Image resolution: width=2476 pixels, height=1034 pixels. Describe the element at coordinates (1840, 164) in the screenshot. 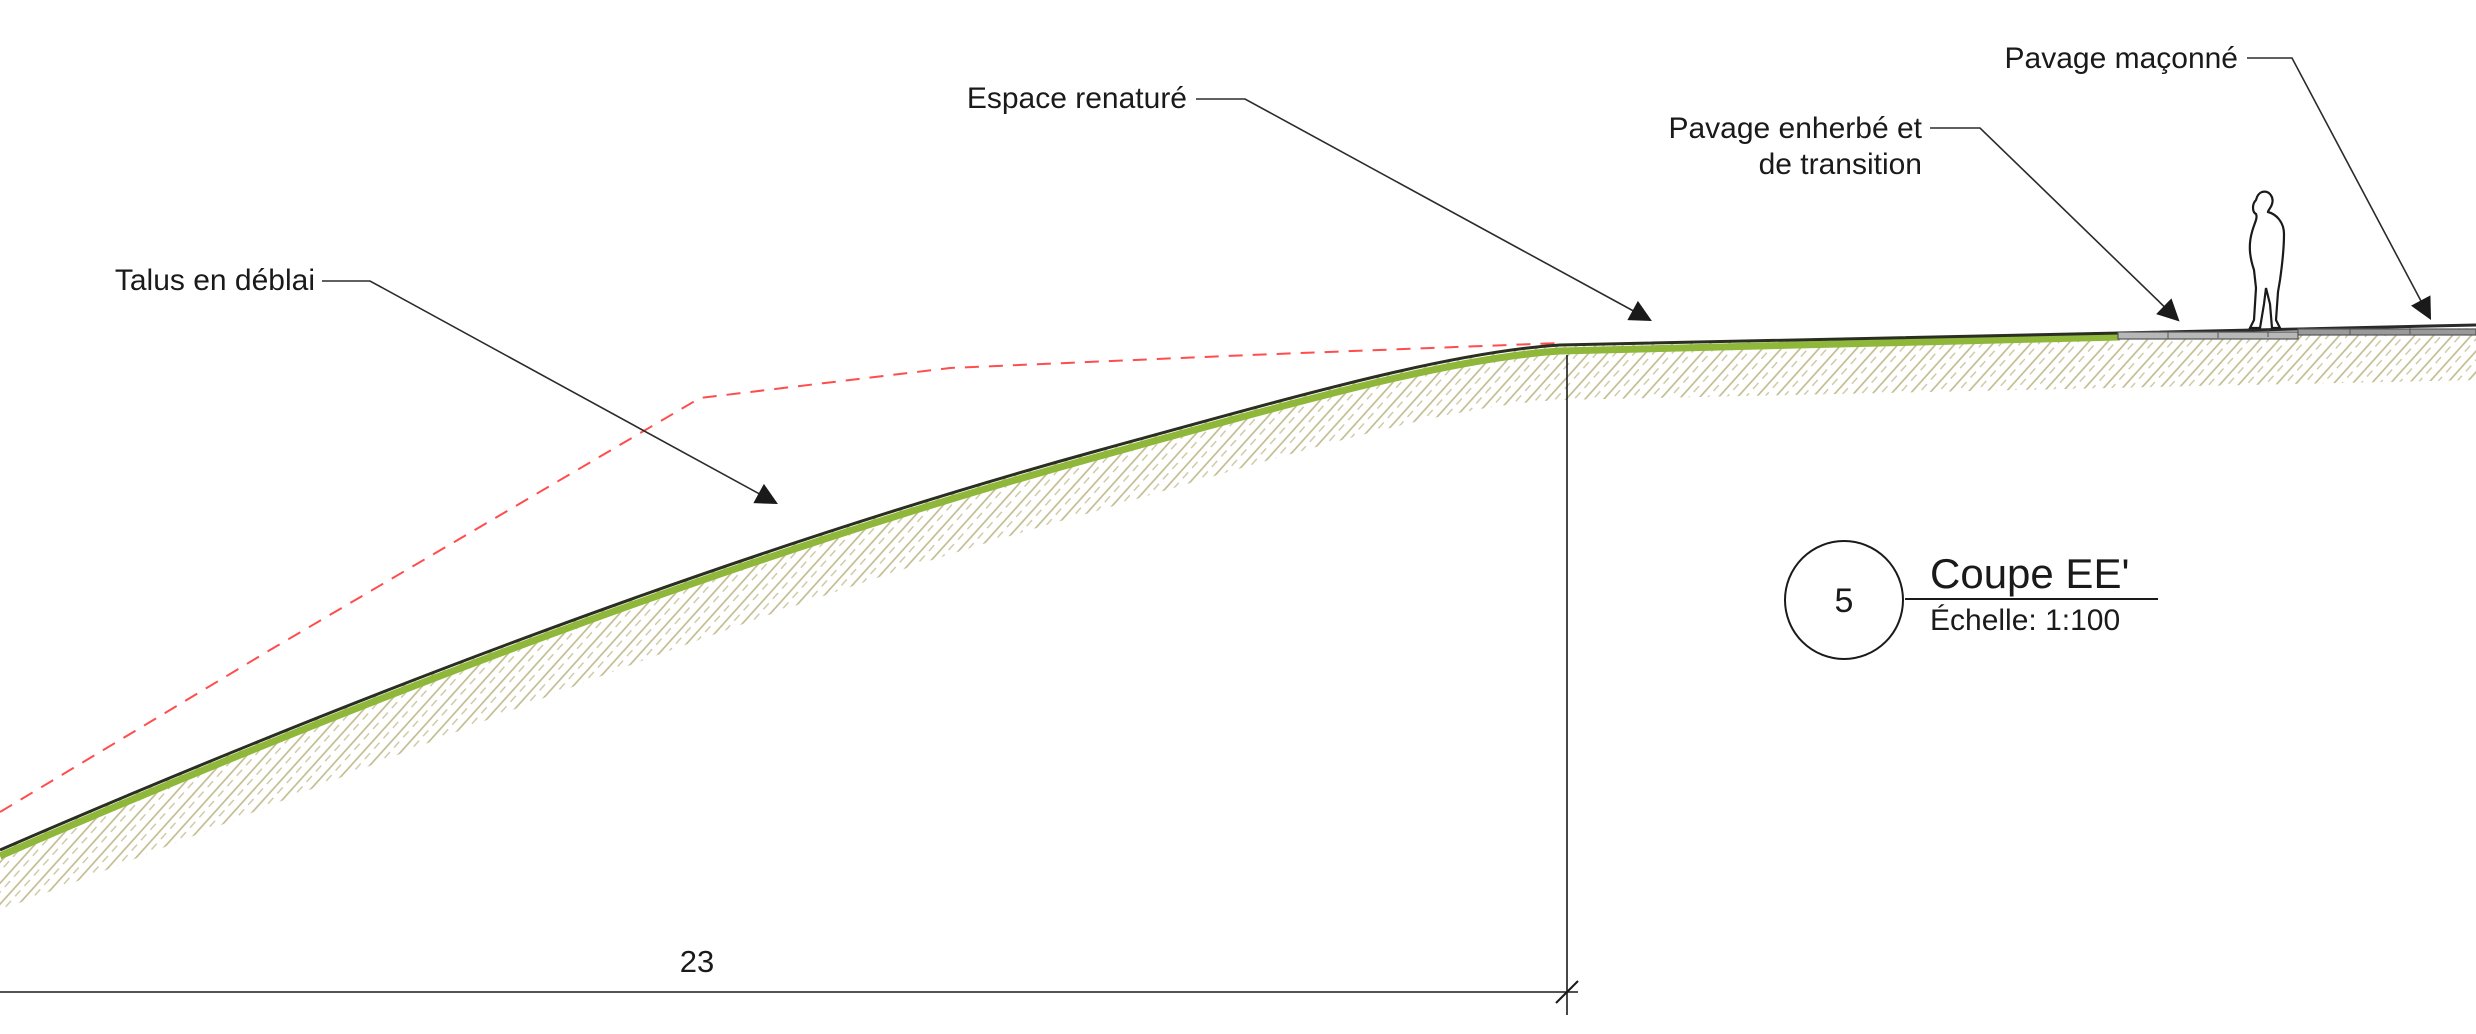

I see `label-pavage-enherbe-2: de transition` at that location.